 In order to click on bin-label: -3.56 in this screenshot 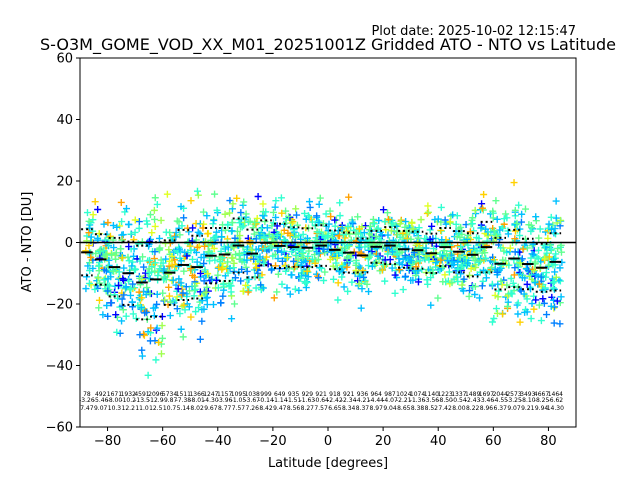, I will do `click(432, 400)`.